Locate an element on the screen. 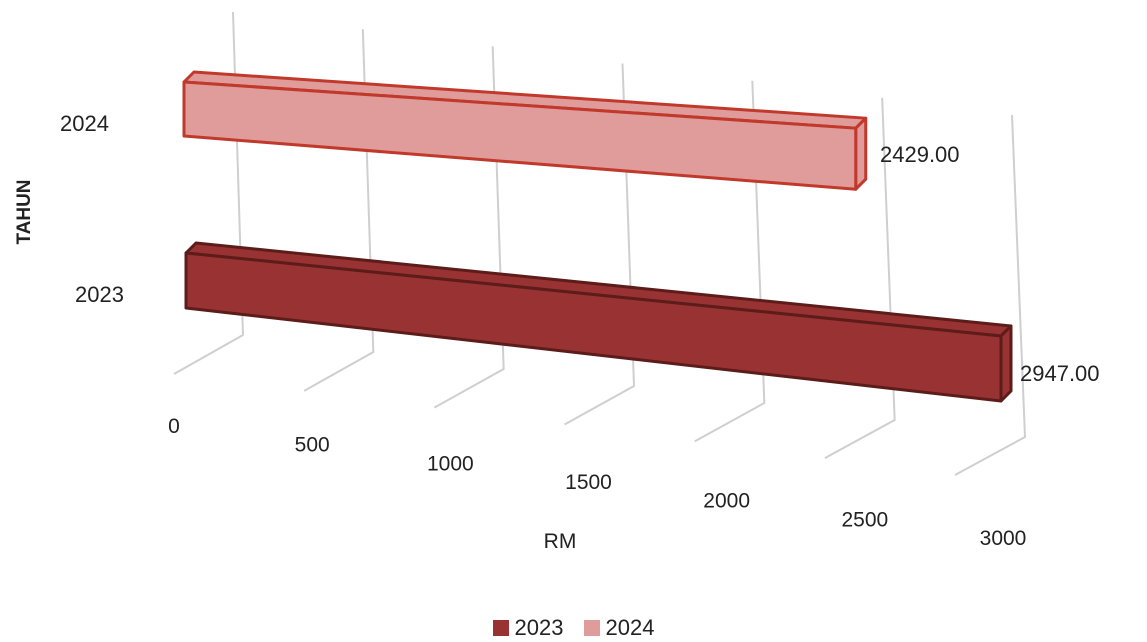  x-tick-1000: 1000 is located at coordinates (450, 463).